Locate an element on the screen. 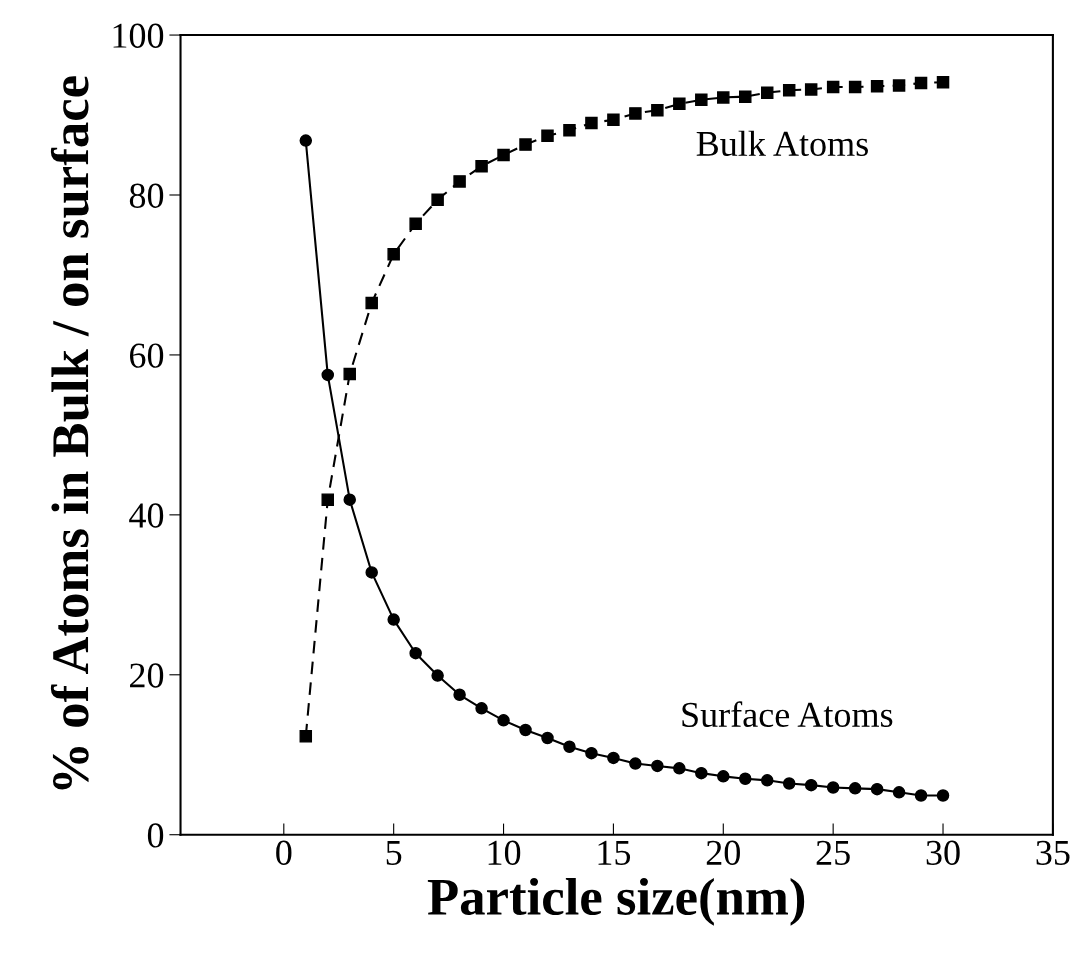 The image size is (1081, 974). y-axis-title: % of Atoms in Bulk / on surface is located at coordinates (69, 433).